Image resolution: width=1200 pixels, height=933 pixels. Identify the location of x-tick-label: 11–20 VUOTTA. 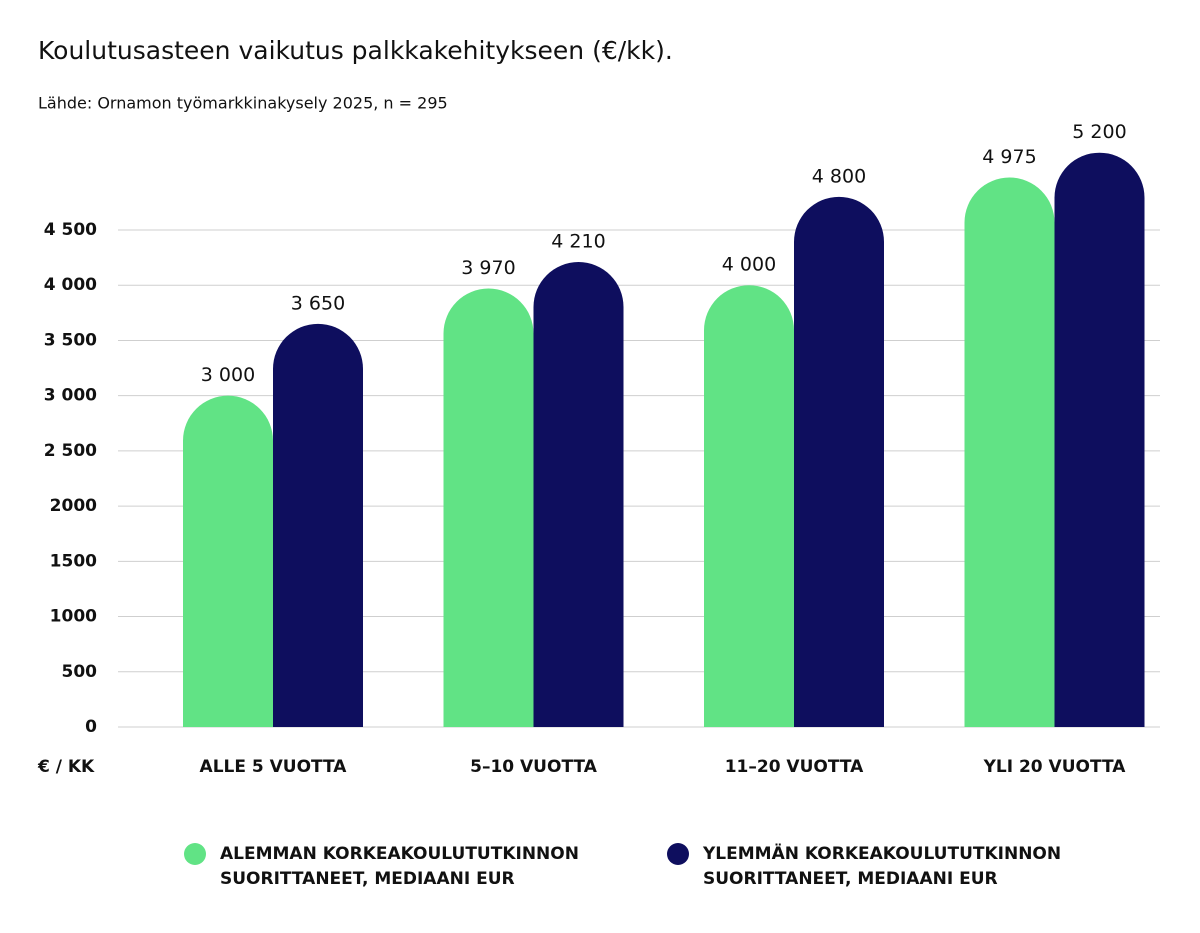
(794, 767).